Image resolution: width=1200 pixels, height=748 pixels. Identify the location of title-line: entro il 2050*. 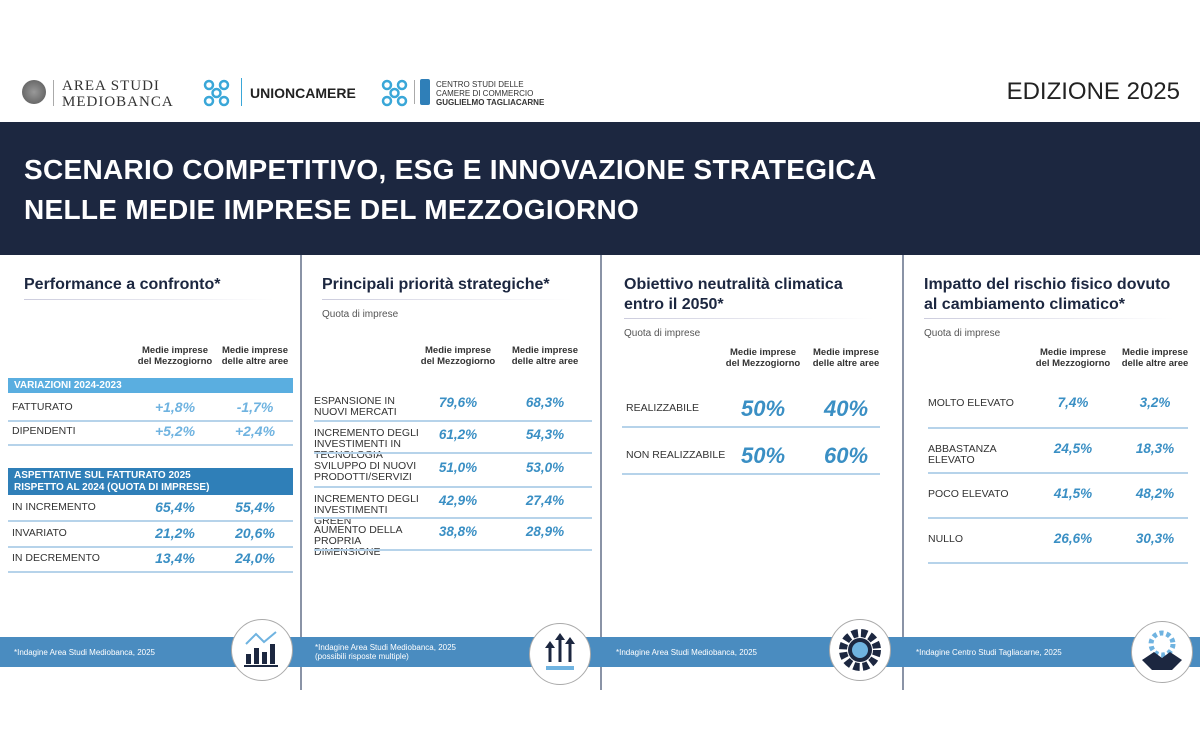
(674, 304).